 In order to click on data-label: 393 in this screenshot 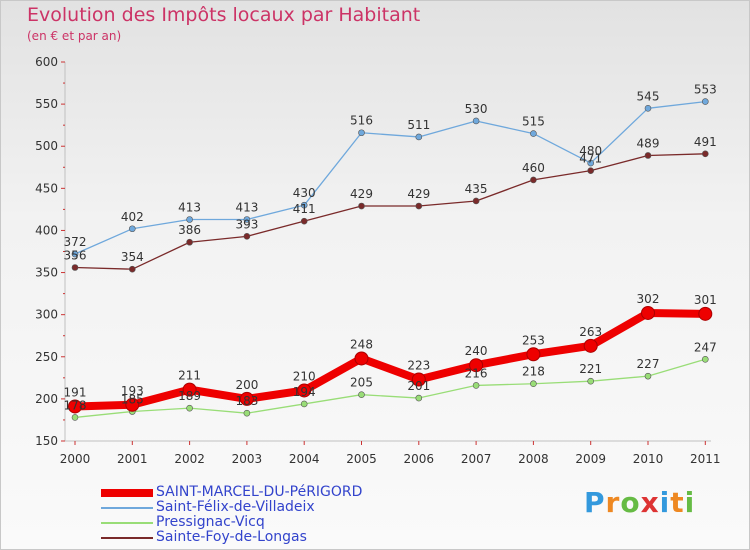, I will do `click(246, 224)`.